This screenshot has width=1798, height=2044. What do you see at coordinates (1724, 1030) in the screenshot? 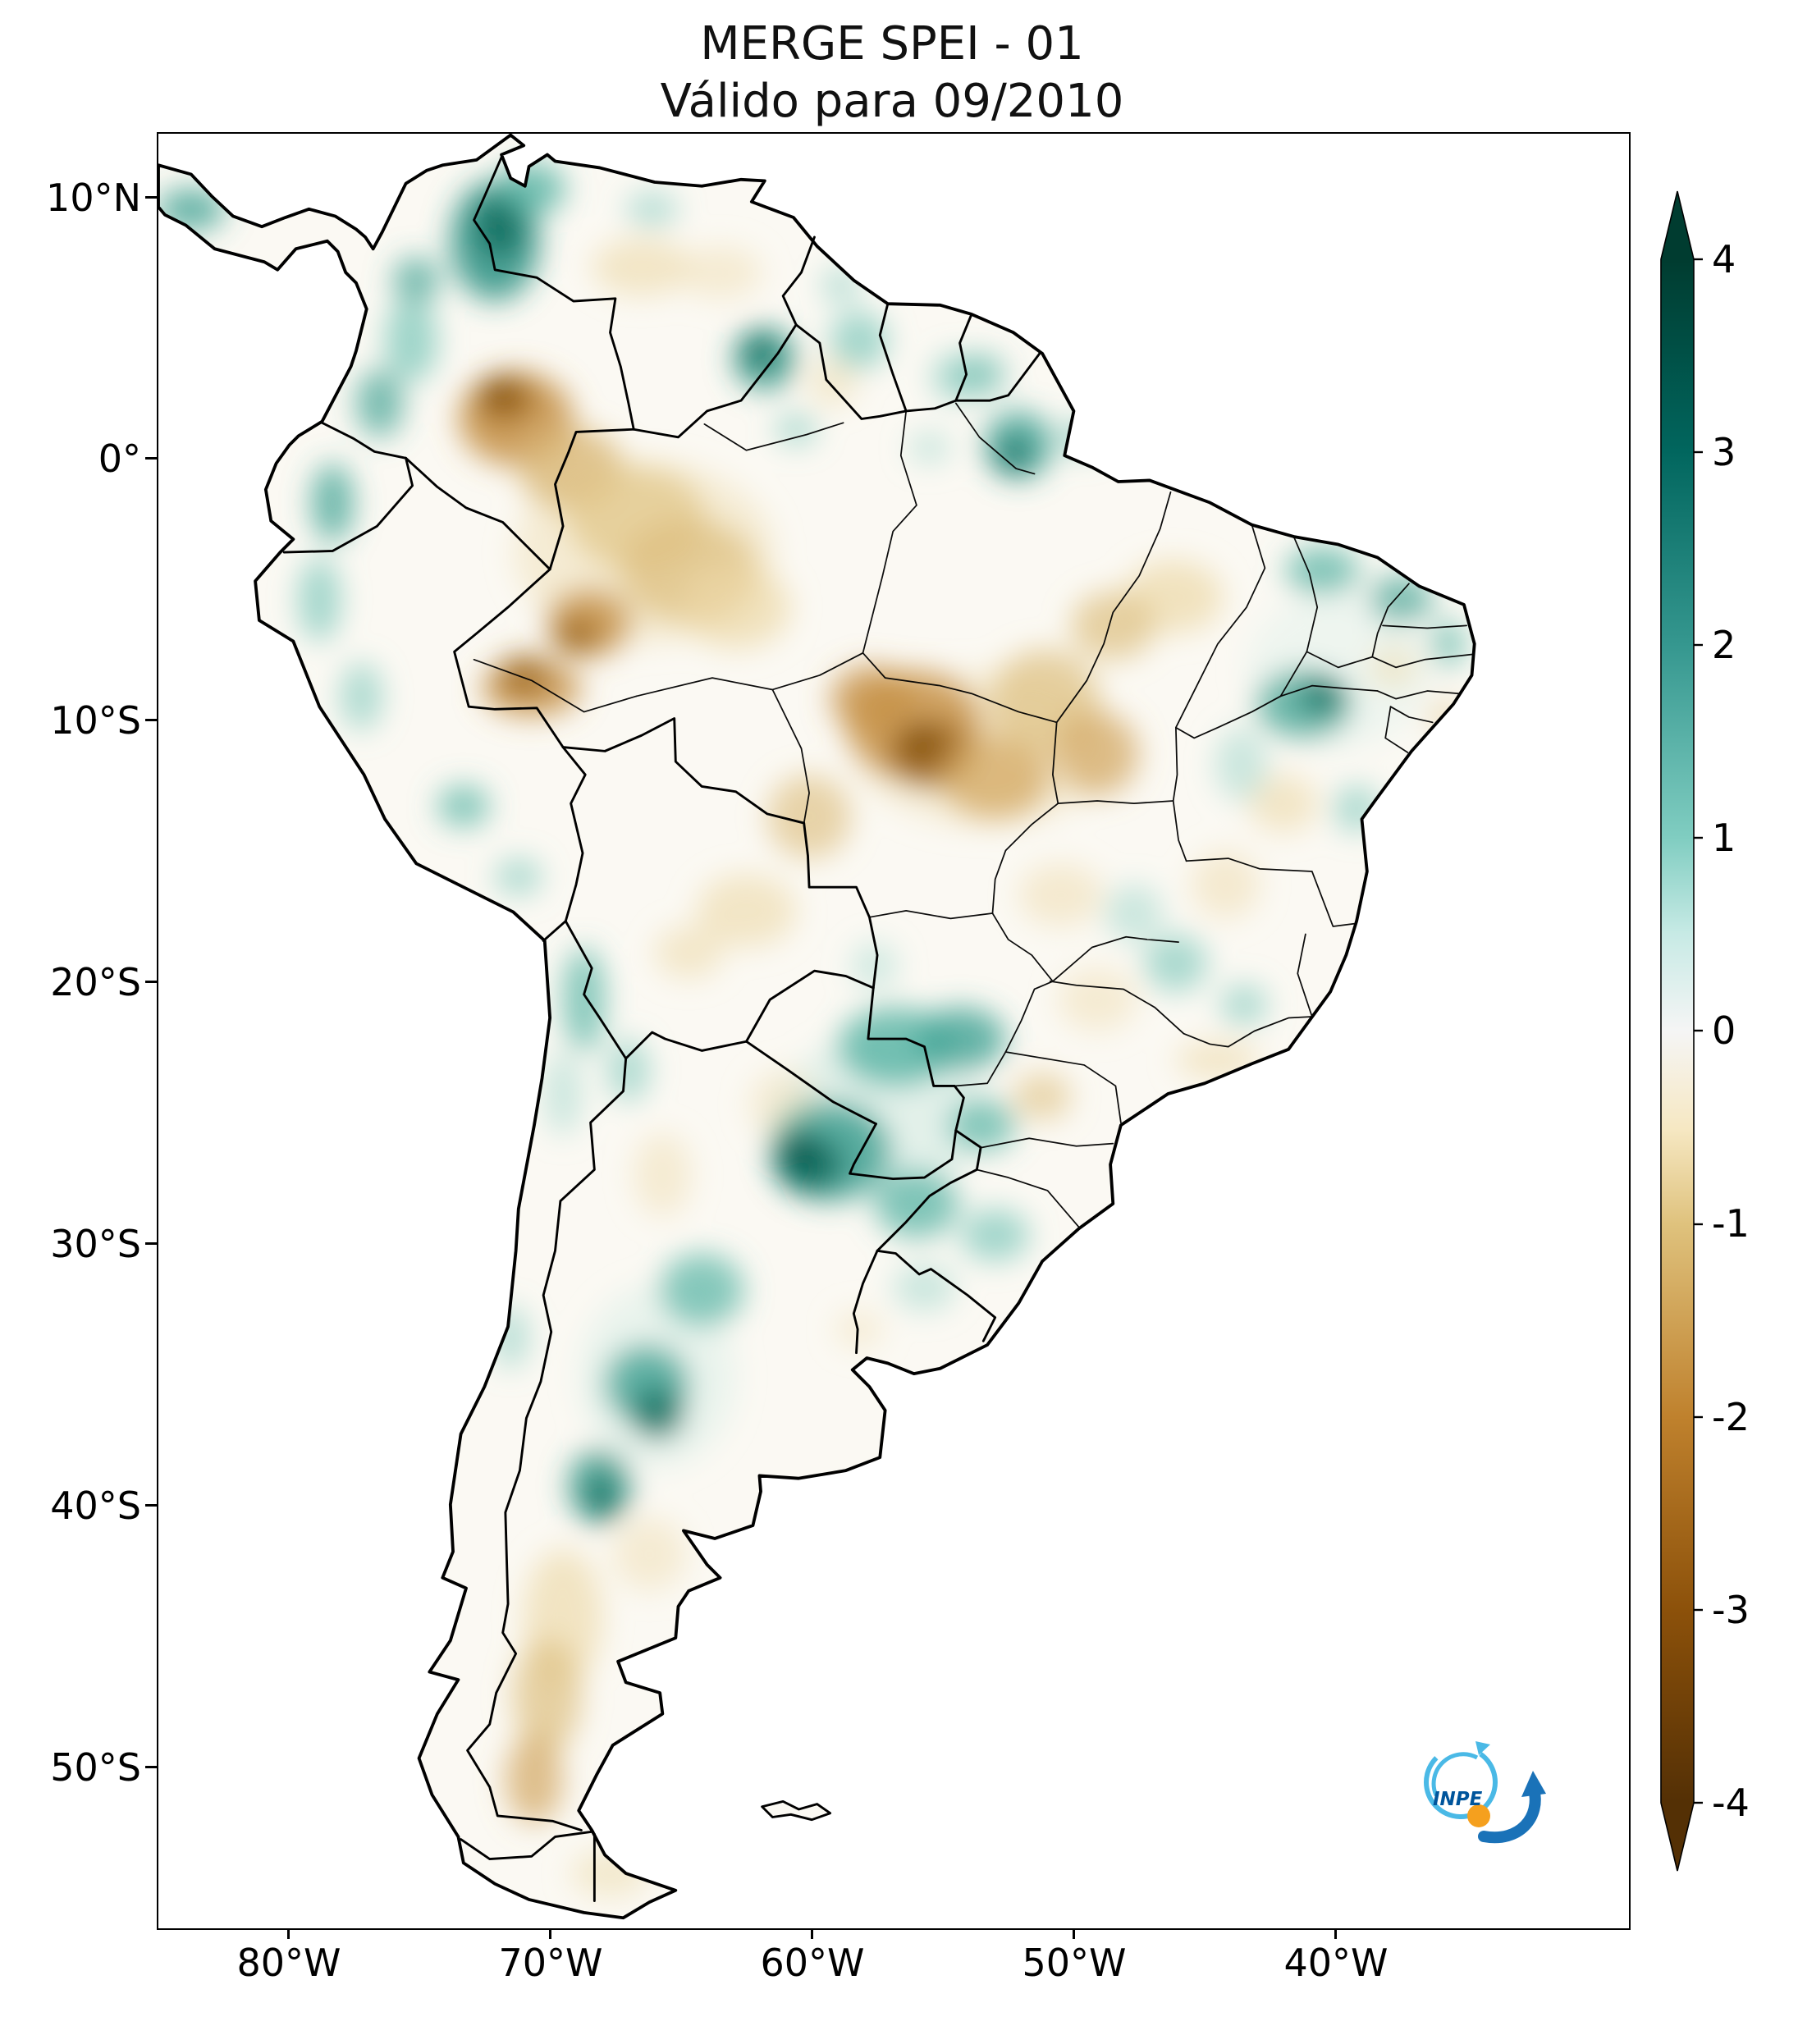
I see `colorbar-tick-label: 0` at bounding box center [1724, 1030].